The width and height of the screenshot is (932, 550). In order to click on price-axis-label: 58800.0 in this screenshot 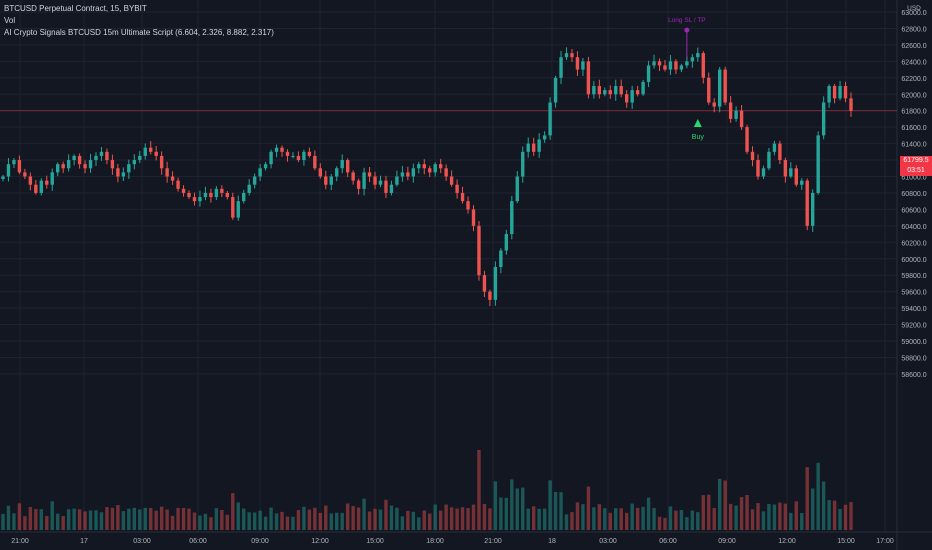, I will do `click(913, 358)`.